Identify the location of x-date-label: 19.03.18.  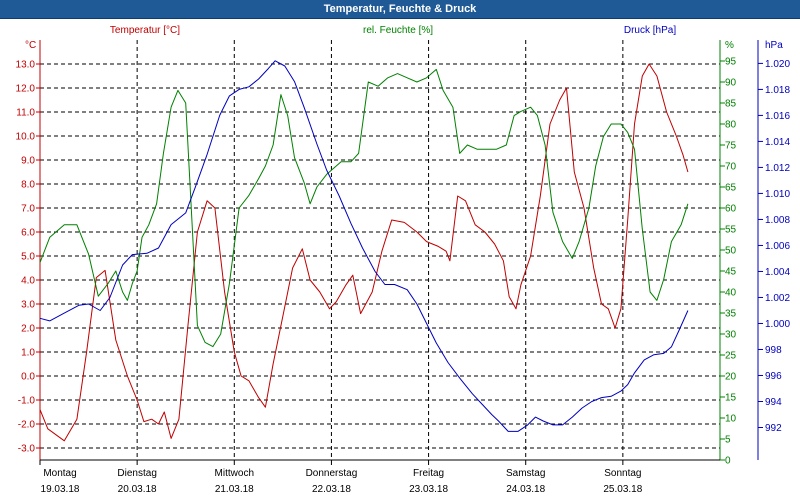
(60, 489).